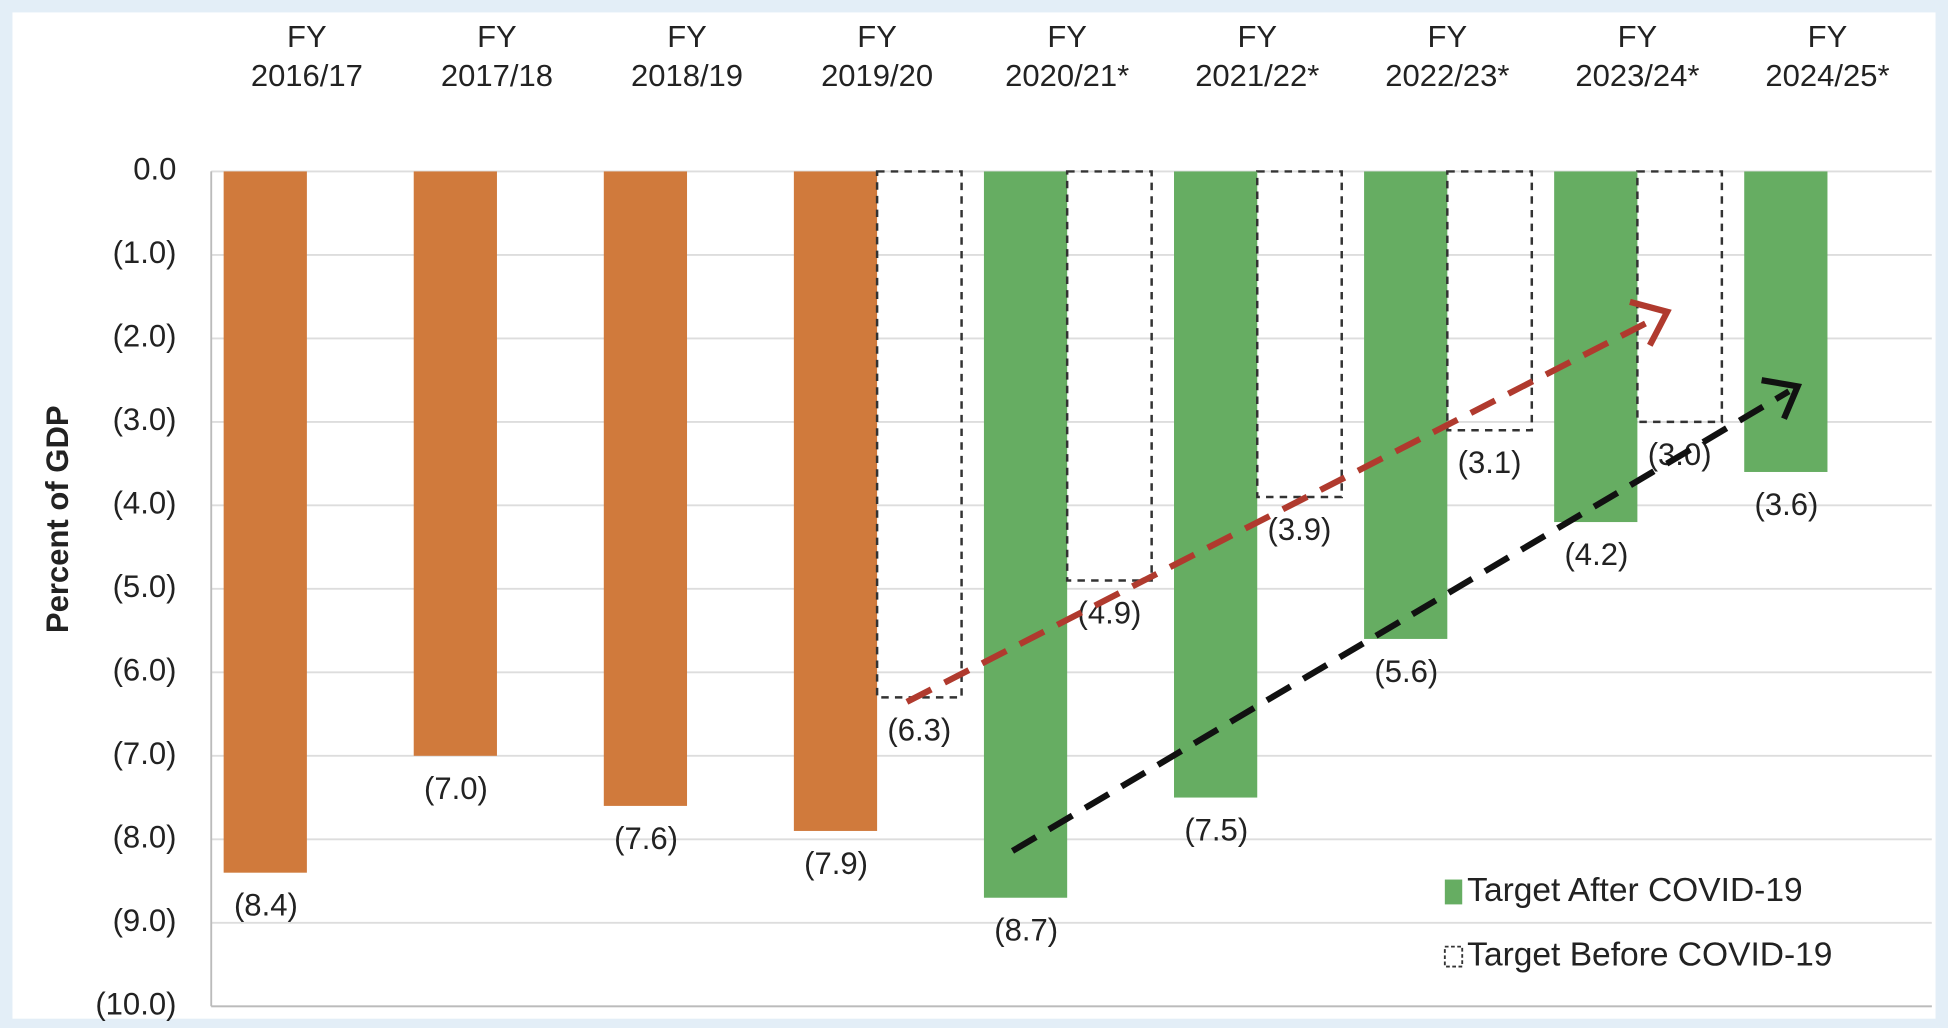 The height and width of the screenshot is (1028, 1948). I want to click on y-tick-label: (6.0), so click(145, 670).